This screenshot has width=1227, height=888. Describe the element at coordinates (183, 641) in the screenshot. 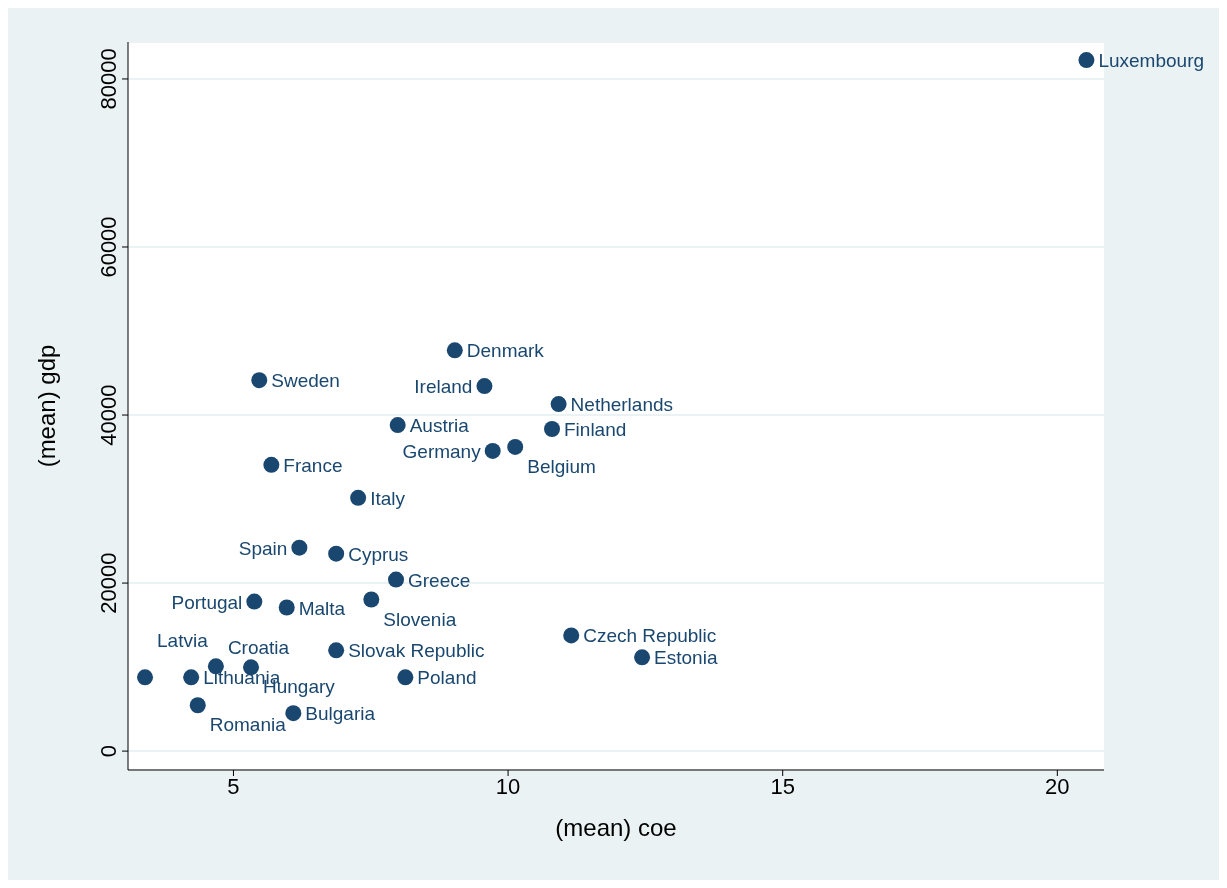

I see `annotation: Latvia` at that location.